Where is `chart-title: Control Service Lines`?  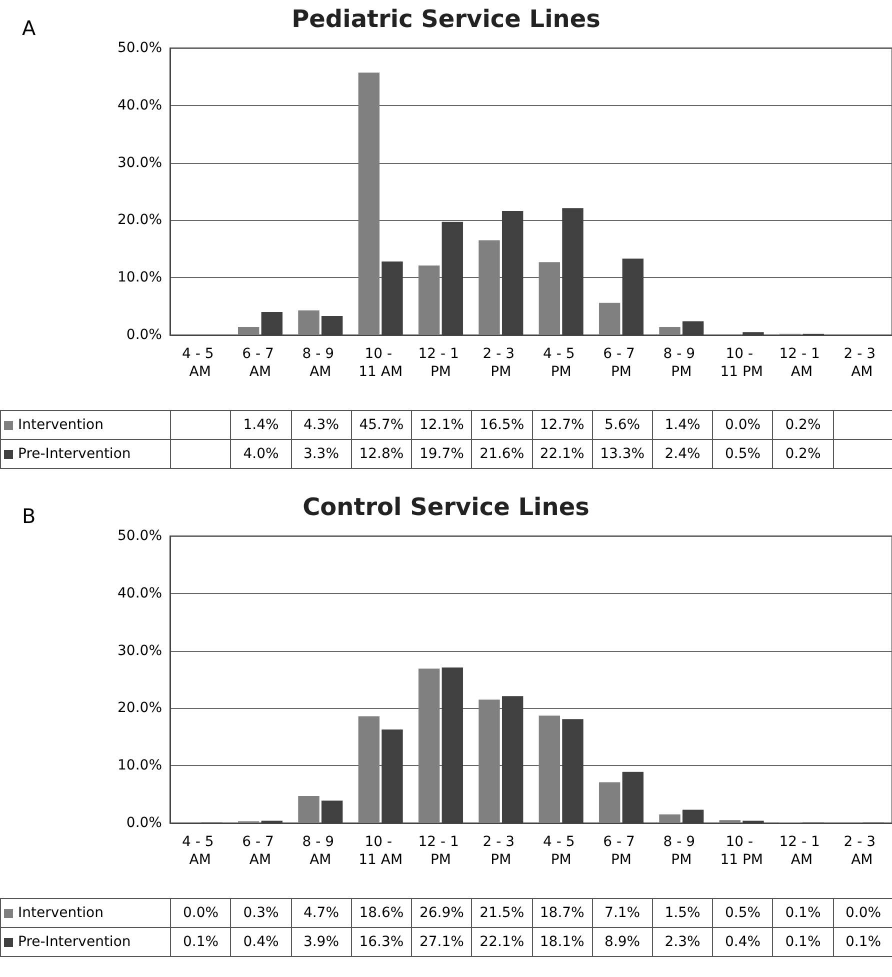 chart-title: Control Service Lines is located at coordinates (446, 507).